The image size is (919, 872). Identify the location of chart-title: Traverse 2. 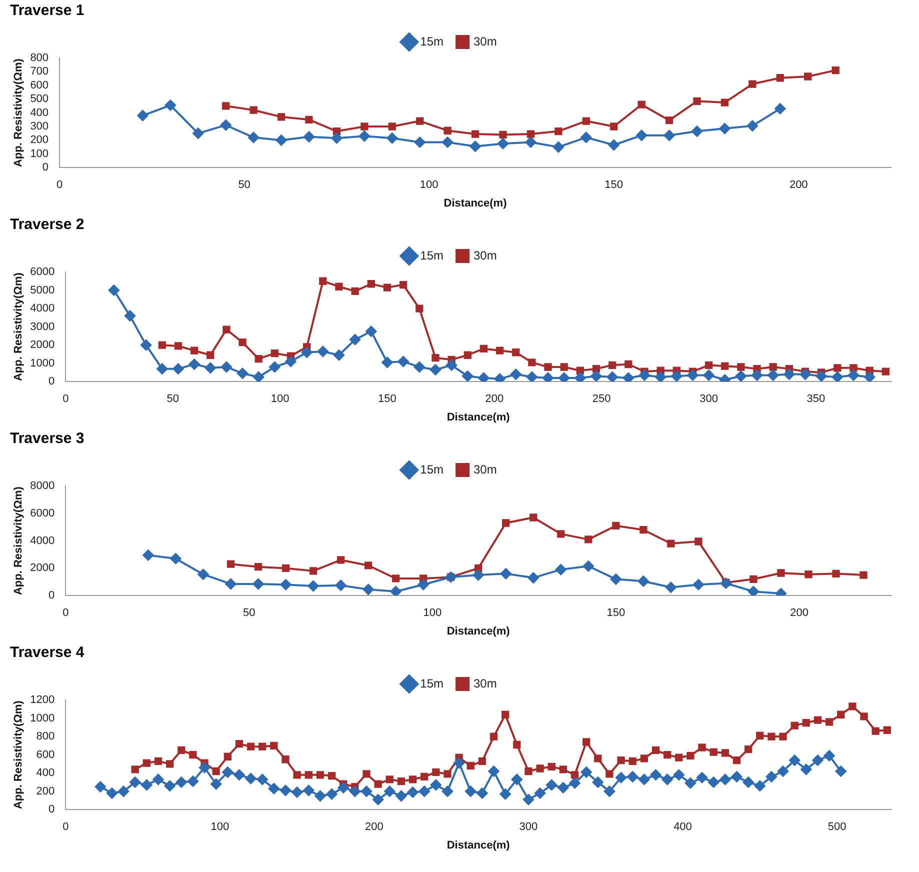
(47, 225).